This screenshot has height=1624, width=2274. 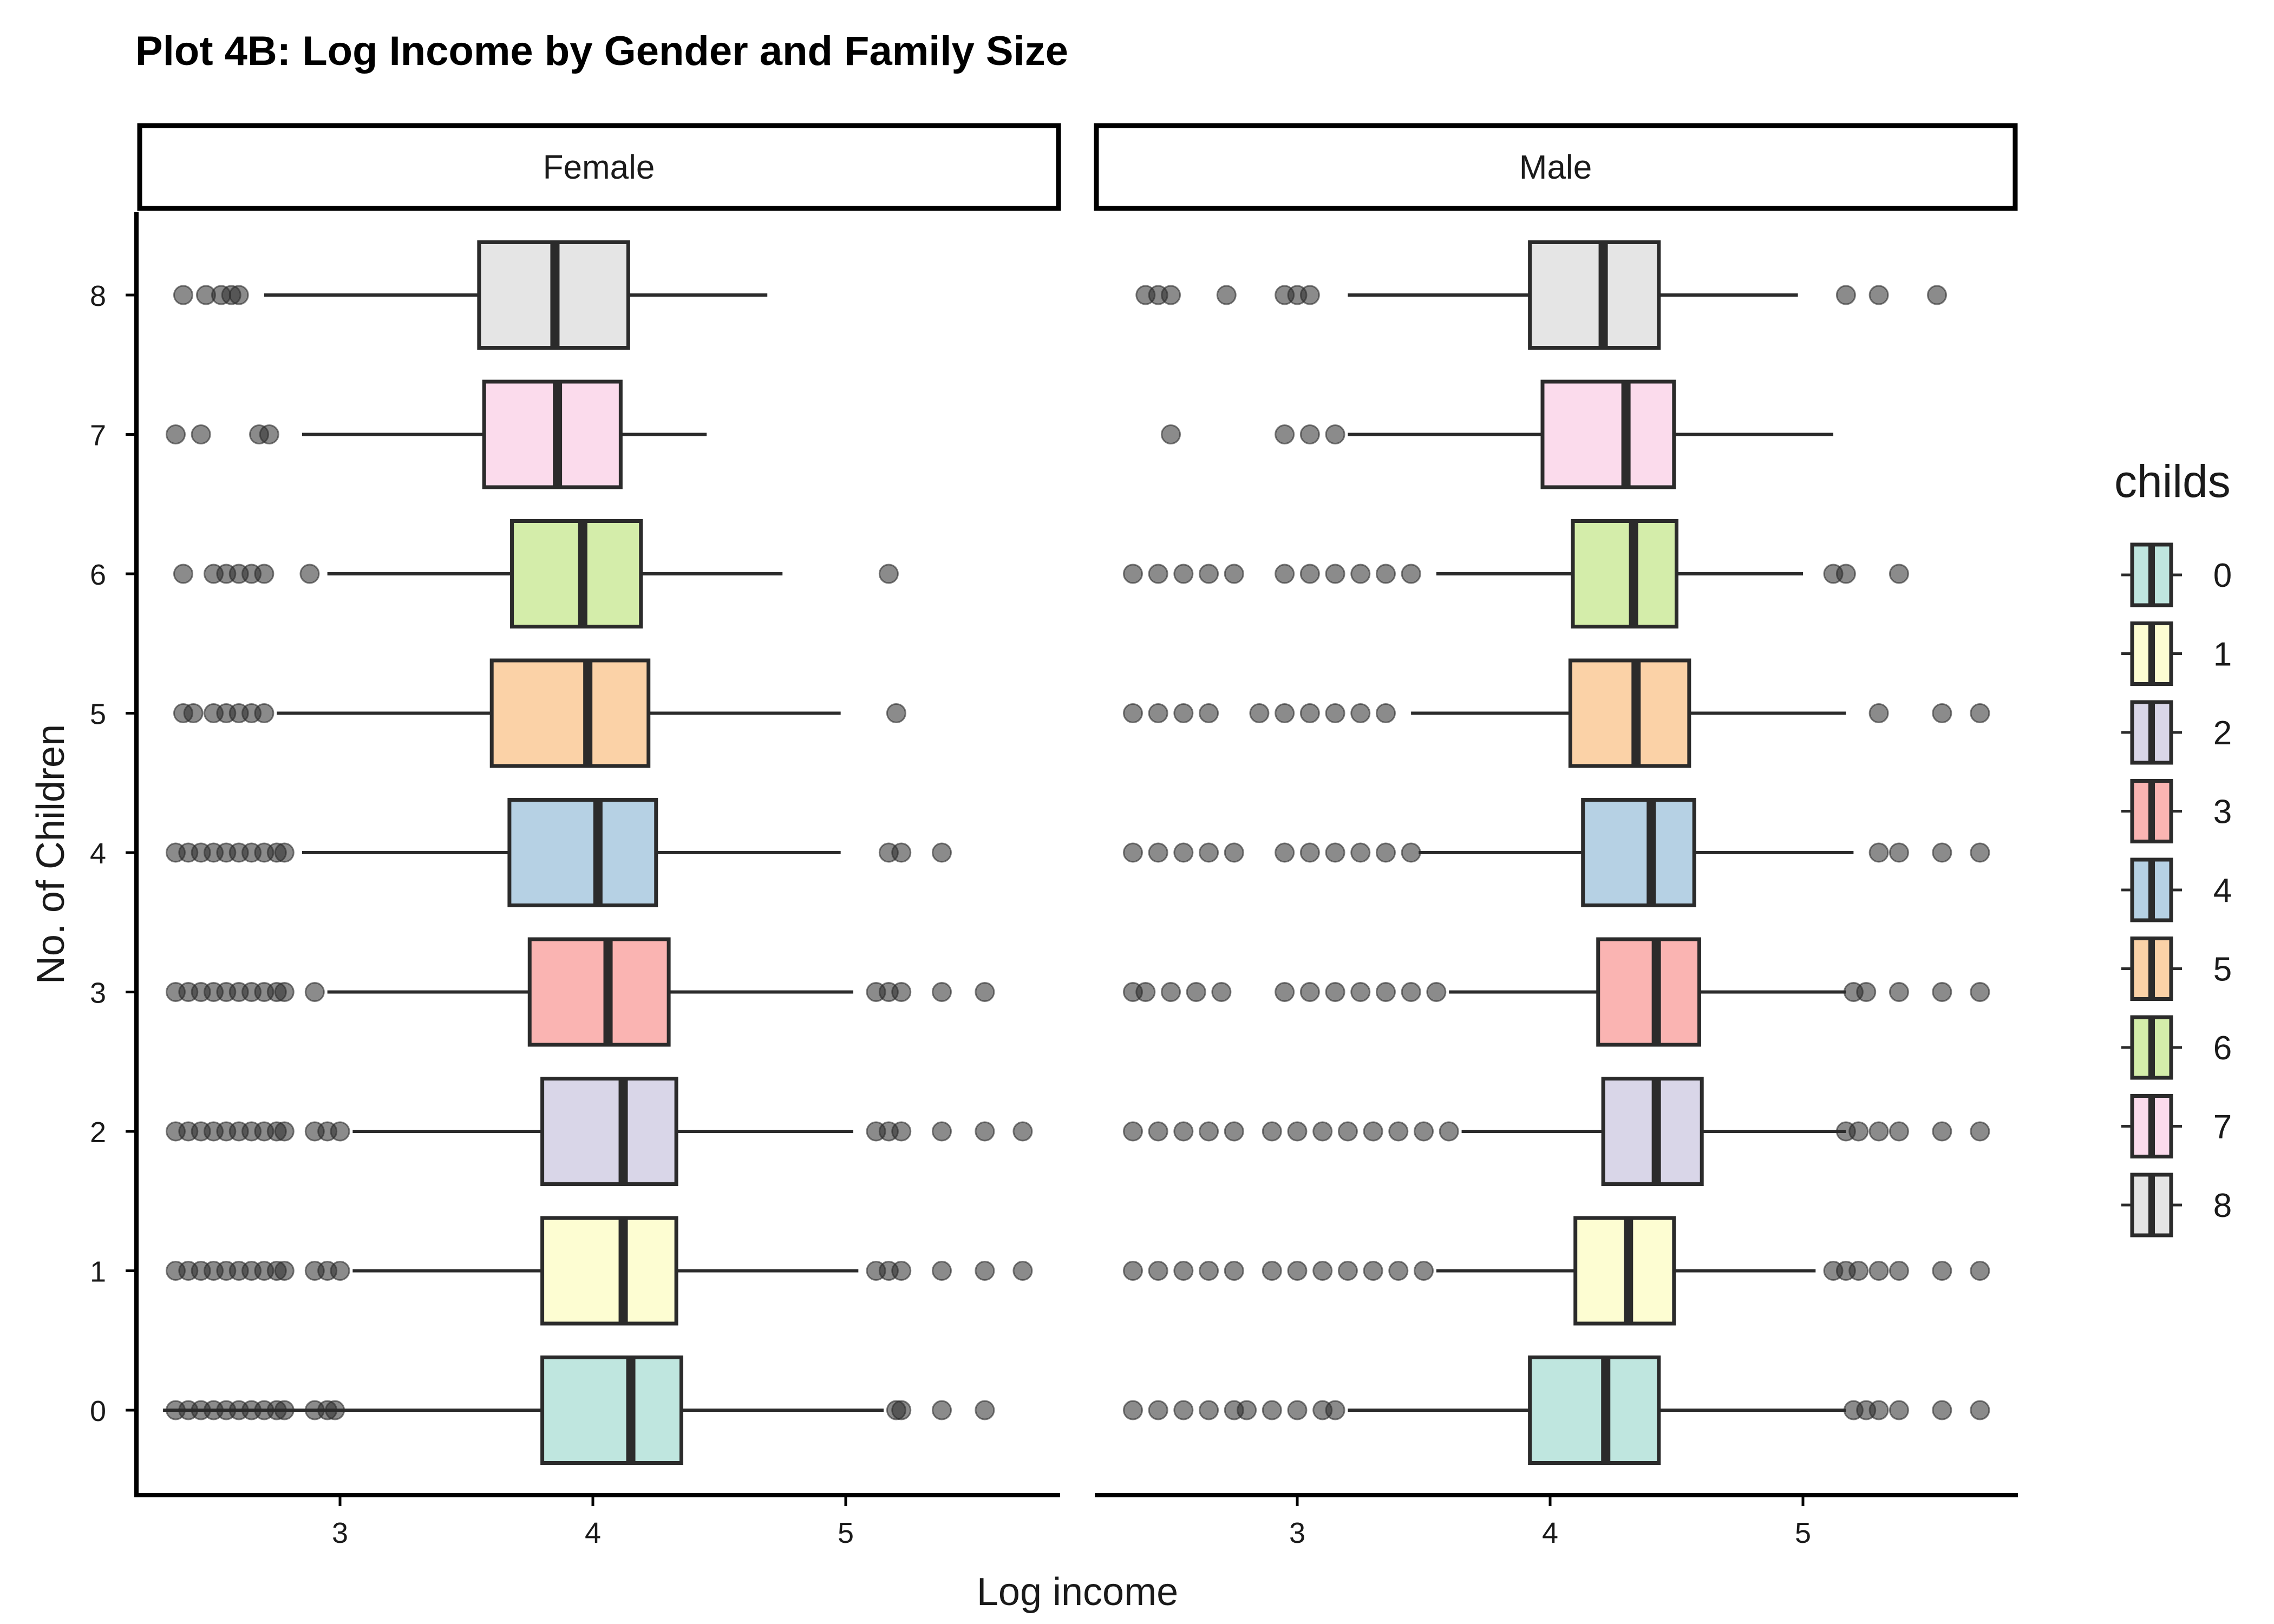 I want to click on x-tick-label: 5, so click(x=1803, y=1533).